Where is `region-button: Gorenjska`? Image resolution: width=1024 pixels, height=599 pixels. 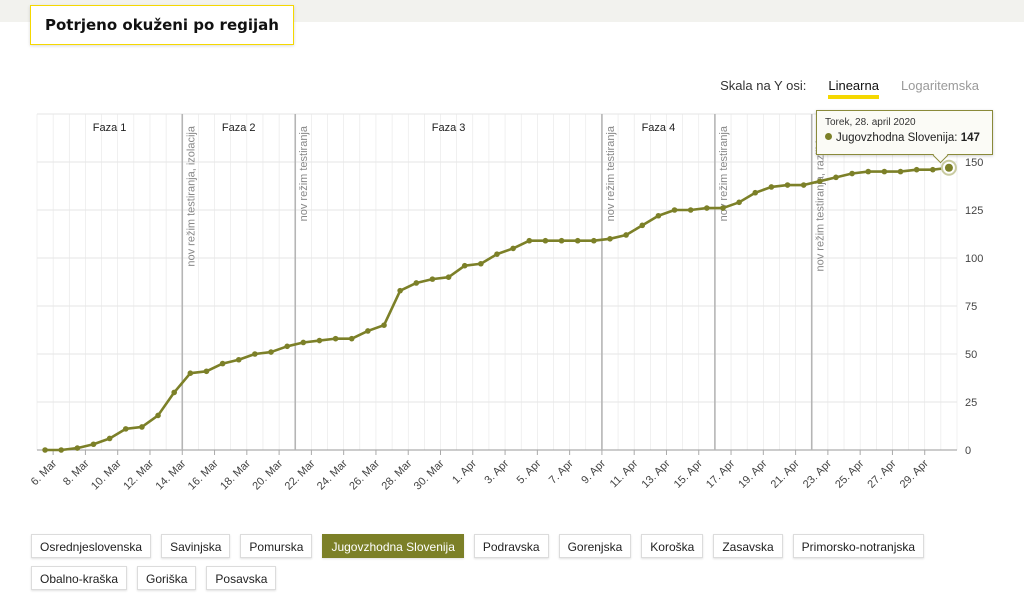 region-button: Gorenjska is located at coordinates (595, 546).